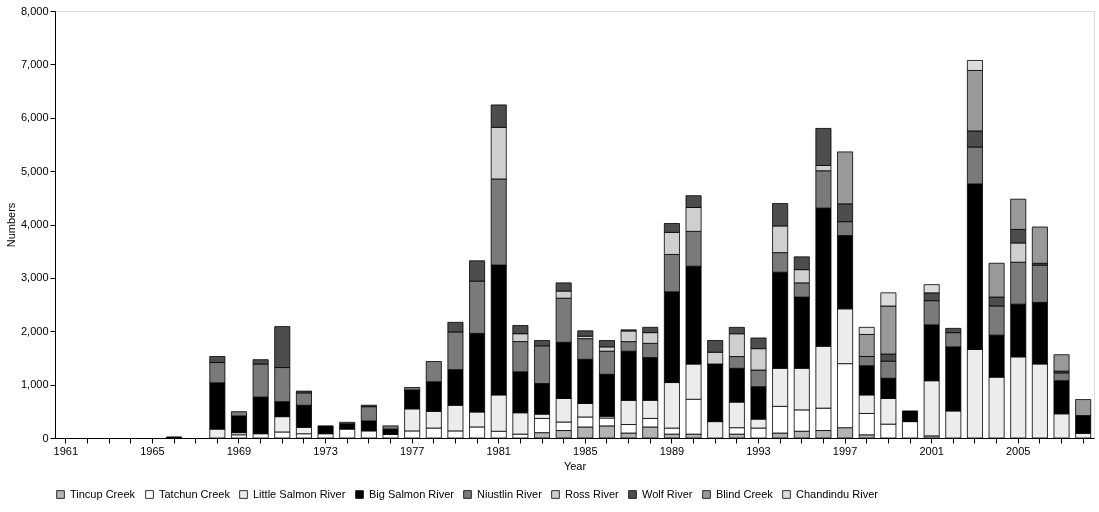  I want to click on x-tick-label: 1997, so click(845, 450).